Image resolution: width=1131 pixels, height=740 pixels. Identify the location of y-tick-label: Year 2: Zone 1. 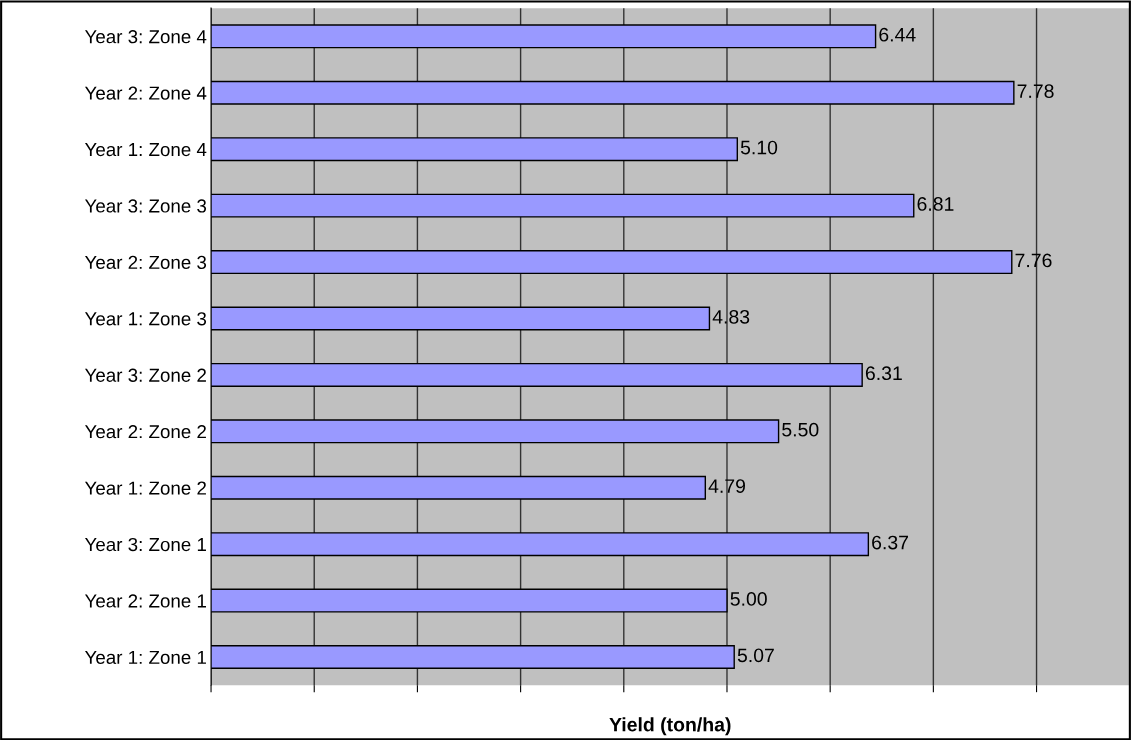
(145, 601).